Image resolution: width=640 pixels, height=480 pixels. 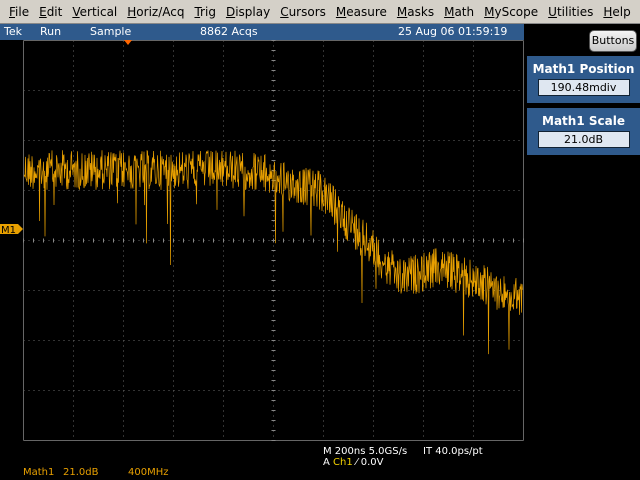 What do you see at coordinates (326, 462) in the screenshot?
I see `trigger-prefix: A` at bounding box center [326, 462].